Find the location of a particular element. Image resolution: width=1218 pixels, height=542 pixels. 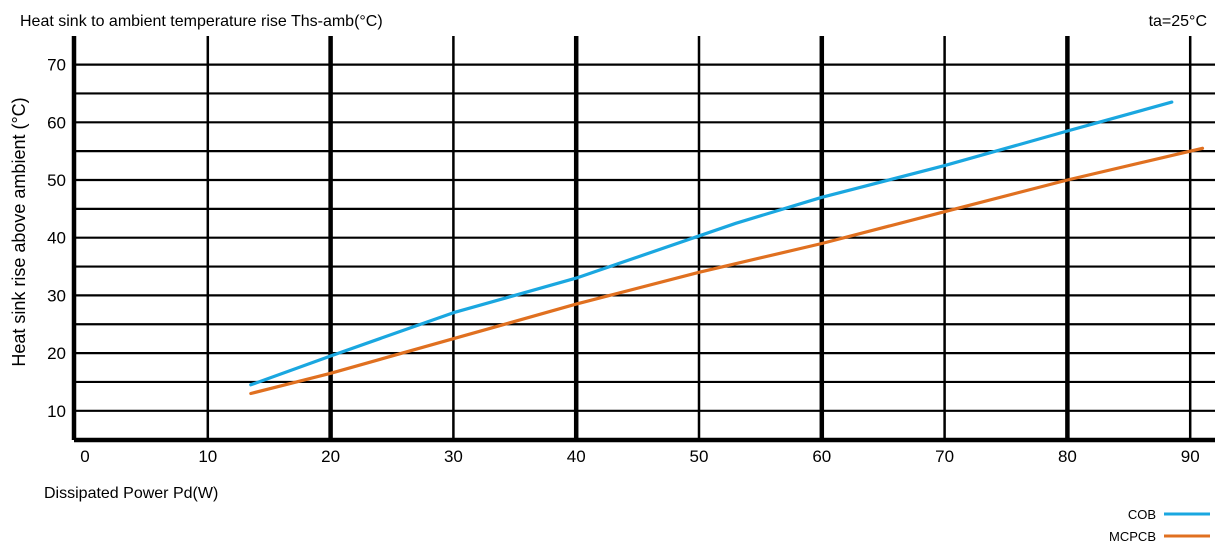

y-axis-label: Heat sink rise above ambient (°C) is located at coordinates (19, 231).